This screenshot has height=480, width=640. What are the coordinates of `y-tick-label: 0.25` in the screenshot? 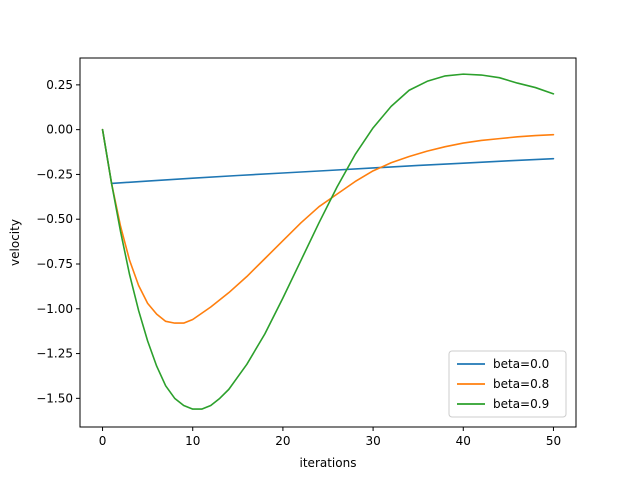 It's located at (59, 85).